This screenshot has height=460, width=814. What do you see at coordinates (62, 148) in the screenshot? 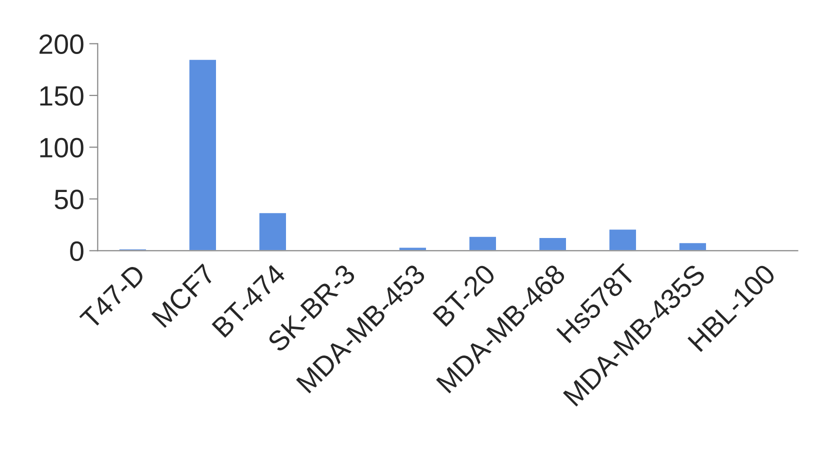
I see `y-tick-label: 100` at bounding box center [62, 148].